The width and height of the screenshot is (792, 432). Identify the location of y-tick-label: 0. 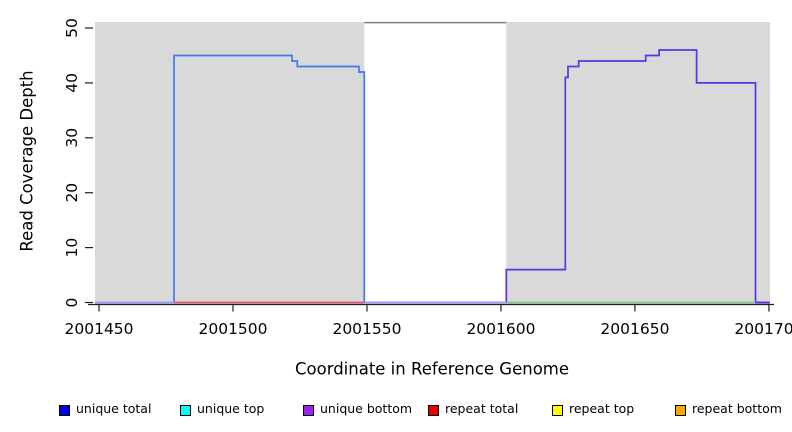
(72, 303).